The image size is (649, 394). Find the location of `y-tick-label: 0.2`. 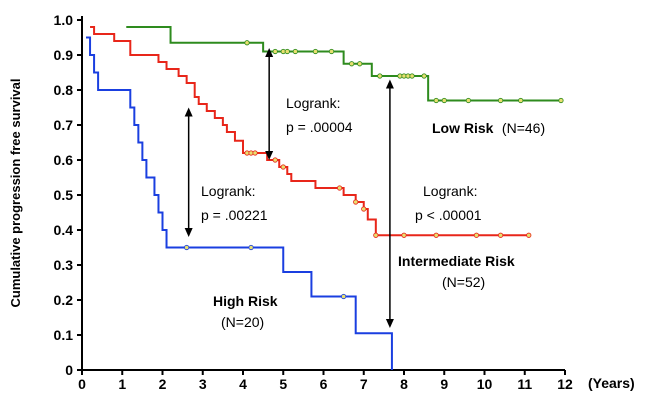

y-tick-label: 0.2 is located at coordinates (64, 300).